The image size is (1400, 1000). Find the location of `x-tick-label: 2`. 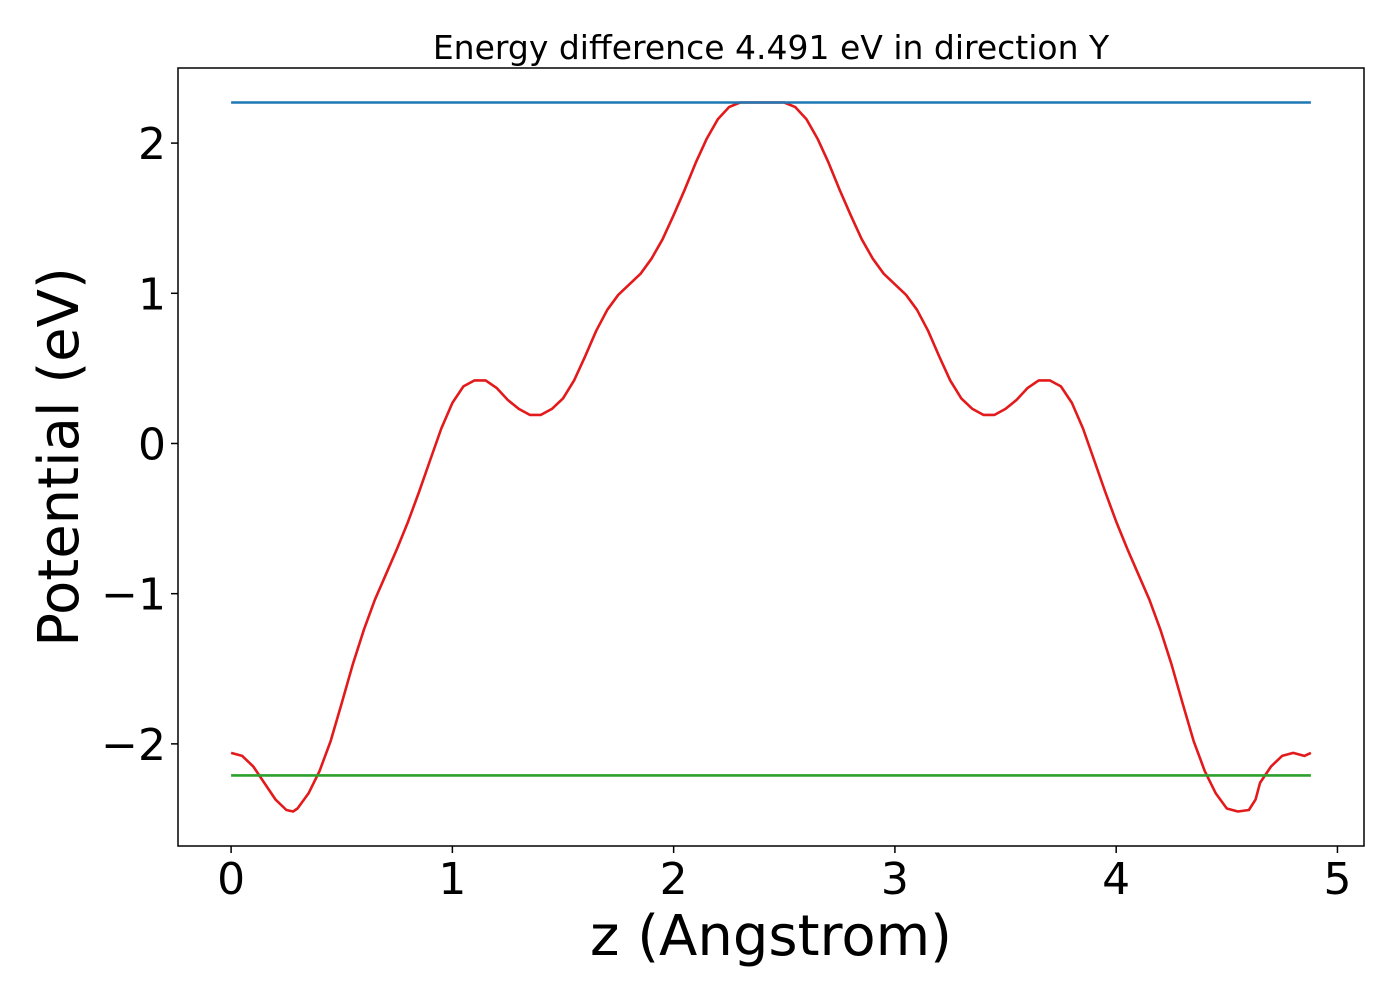

x-tick-label: 2 is located at coordinates (674, 879).